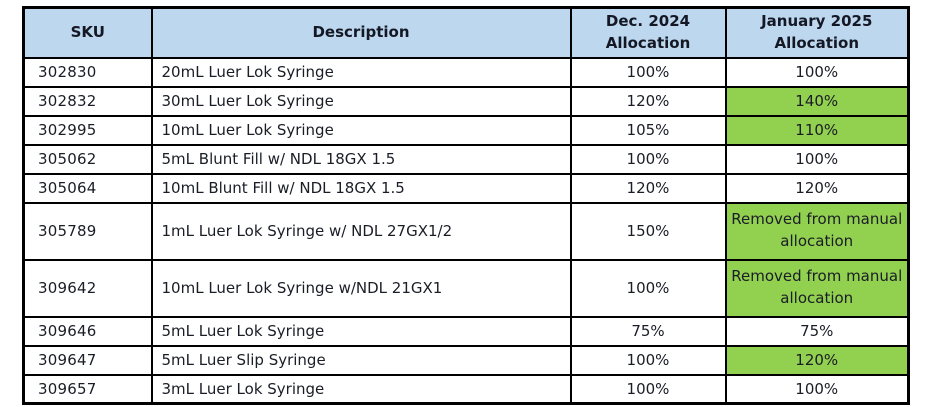  I want to click on dec-allocation-cell: 150%, so click(648, 231).